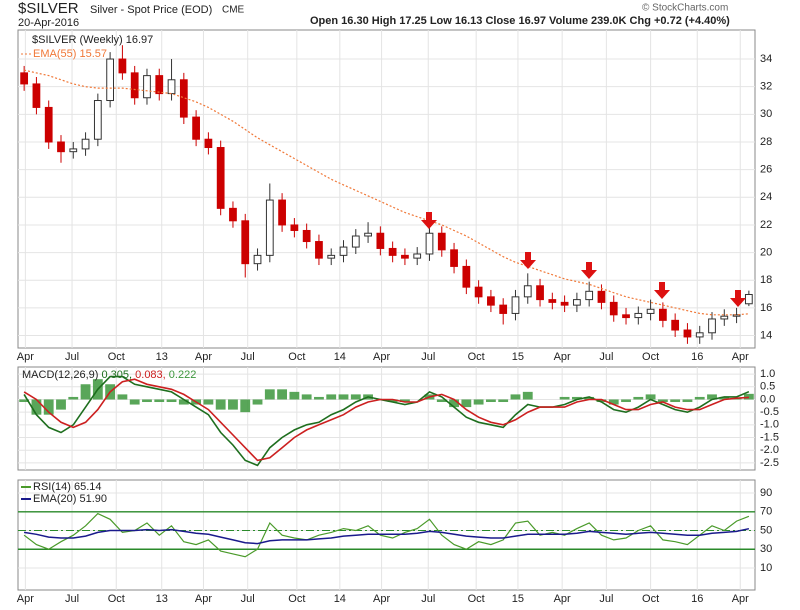 The width and height of the screenshot is (800, 610). I want to click on y-tick-label: 32, so click(766, 87).